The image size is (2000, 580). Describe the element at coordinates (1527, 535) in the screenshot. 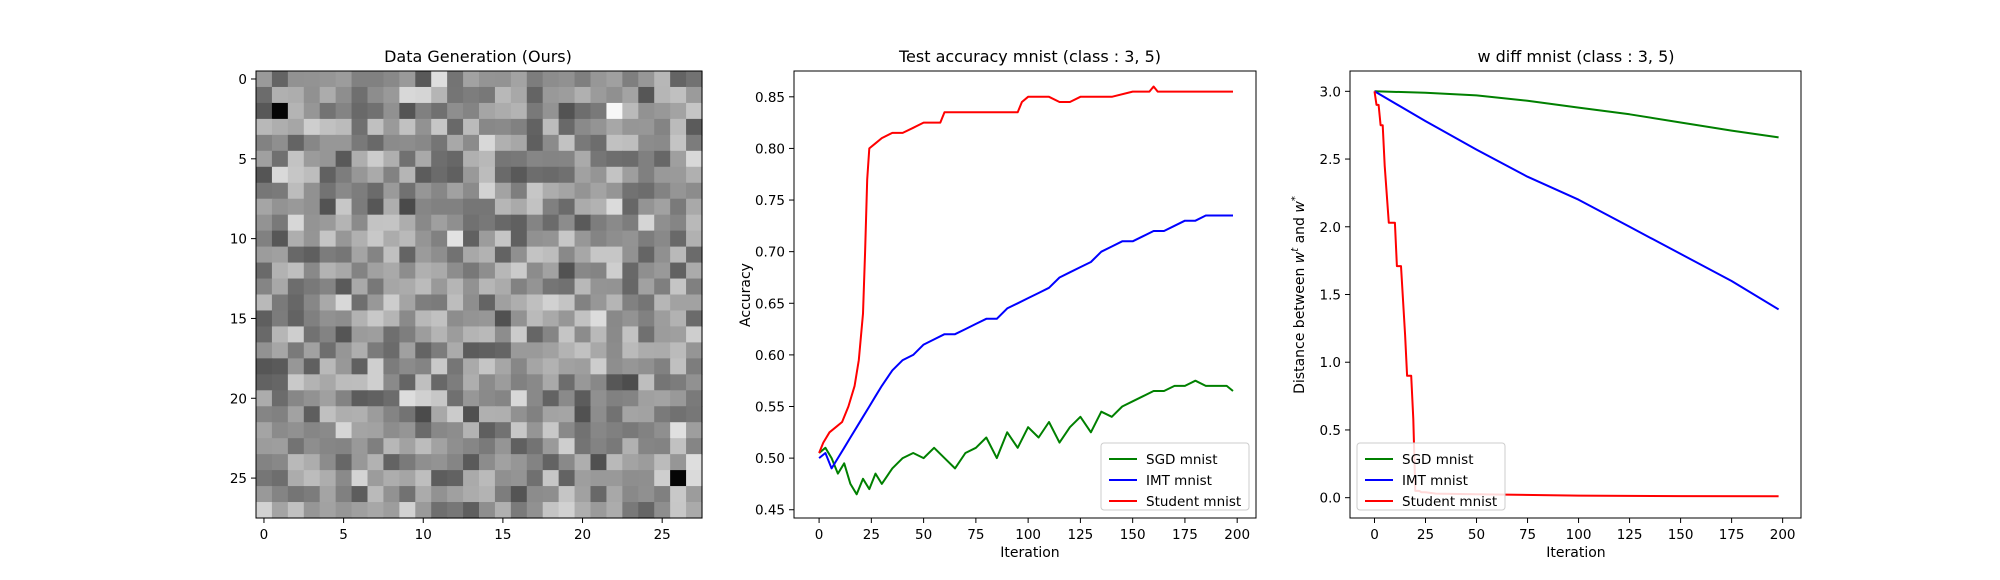

I see `wdiff-xtick-label: 75` at that location.